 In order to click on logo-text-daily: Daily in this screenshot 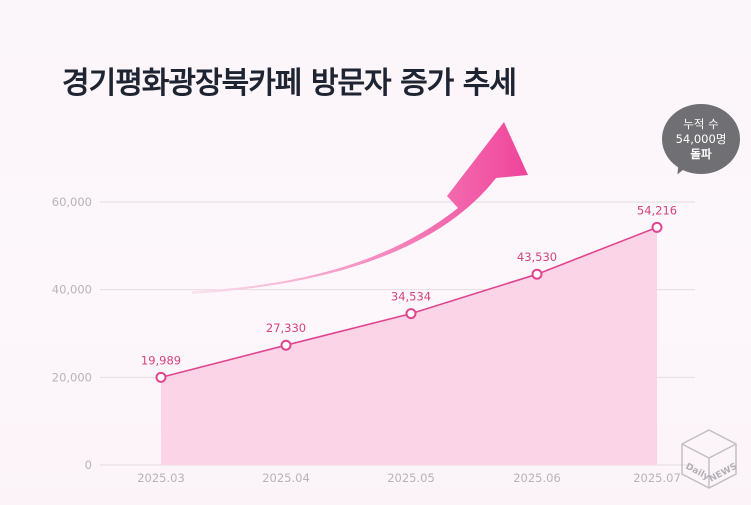, I will do `click(697, 472)`.